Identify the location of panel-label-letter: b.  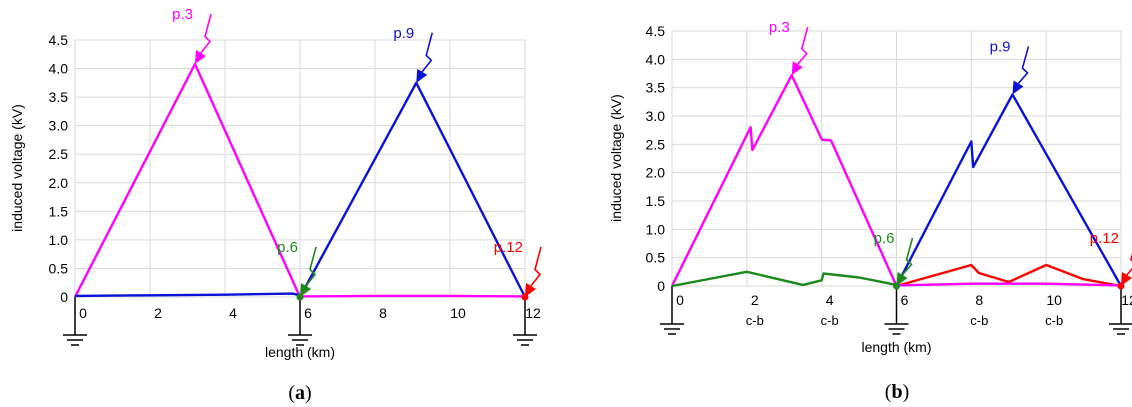
(896, 392).